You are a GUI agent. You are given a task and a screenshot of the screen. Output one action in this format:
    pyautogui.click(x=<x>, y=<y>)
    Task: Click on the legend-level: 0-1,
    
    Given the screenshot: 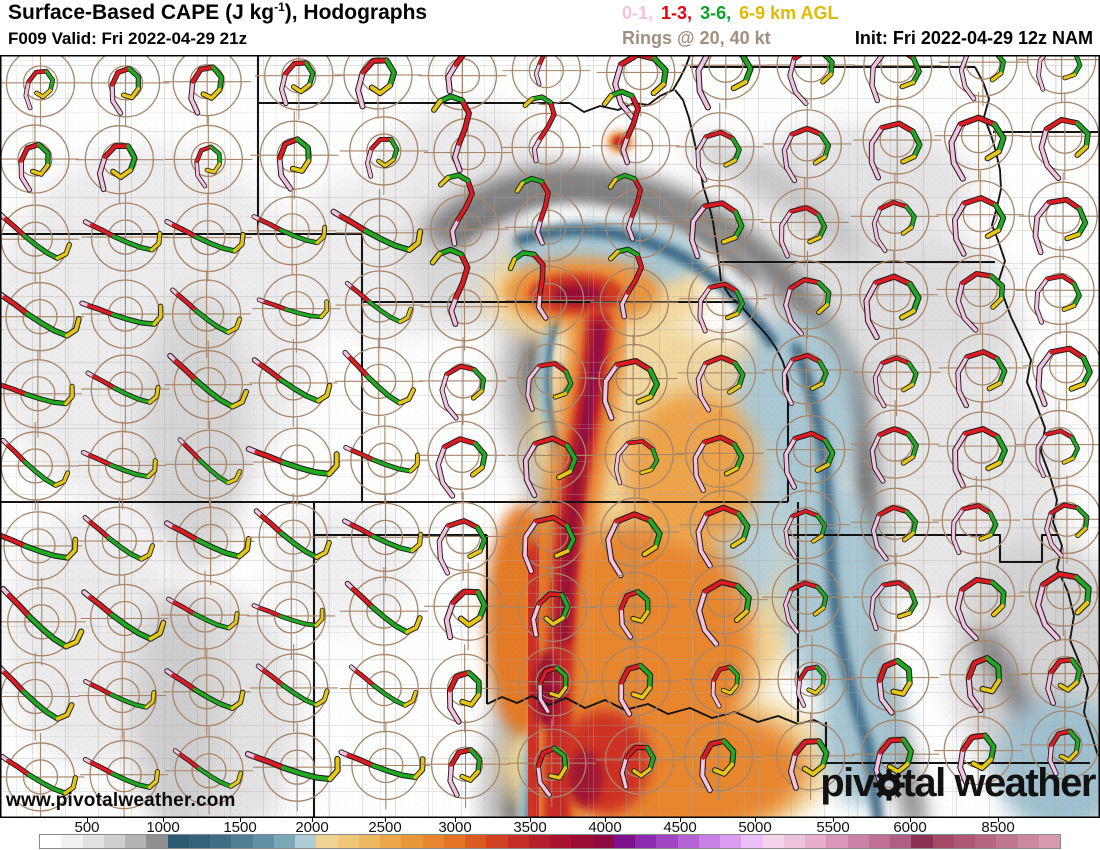 What is the action you would take?
    pyautogui.click(x=638, y=13)
    